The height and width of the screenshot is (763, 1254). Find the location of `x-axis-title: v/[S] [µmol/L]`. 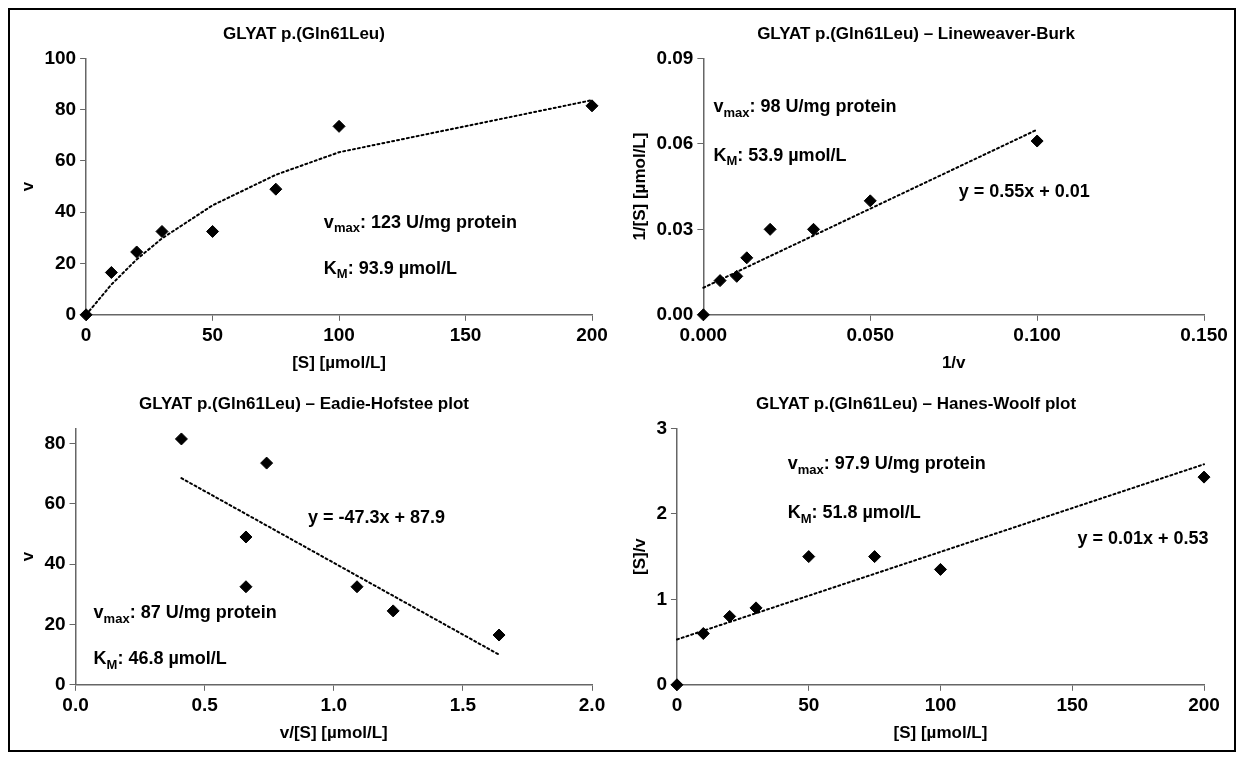

x-axis-title: v/[S] [µmol/L] is located at coordinates (333, 733).